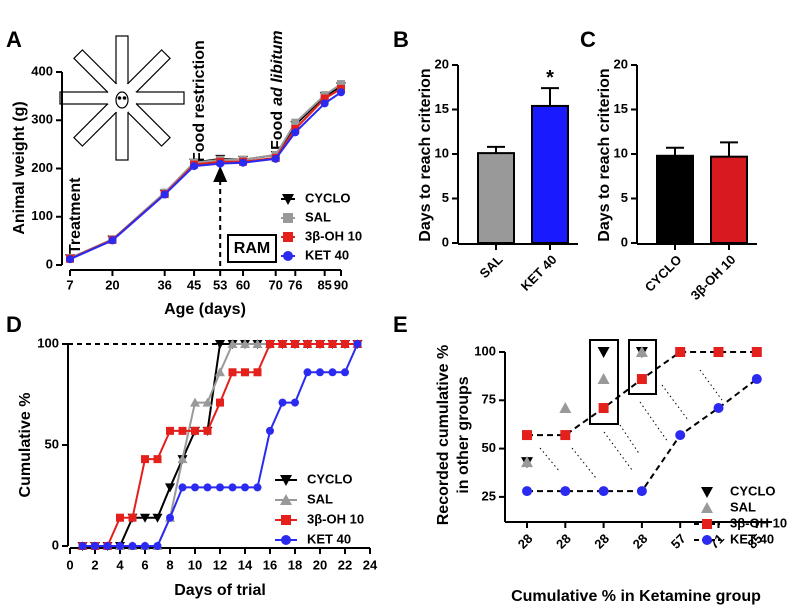  What do you see at coordinates (49, 263) in the screenshot?
I see `y-tick-label: 0` at bounding box center [49, 263].